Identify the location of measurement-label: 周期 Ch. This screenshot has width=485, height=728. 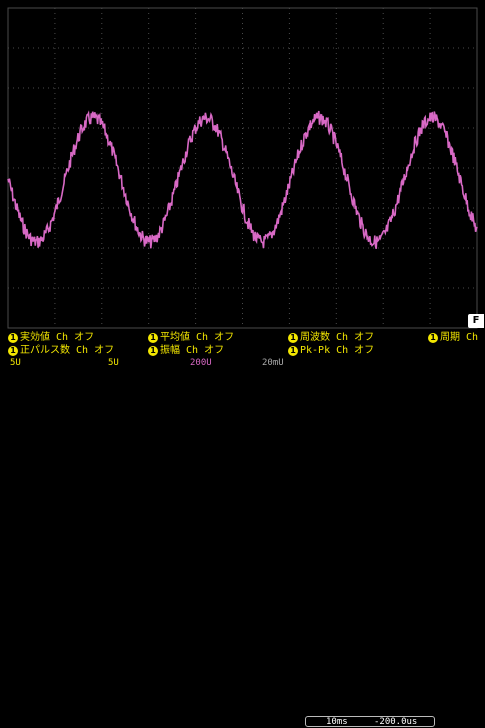
(459, 337).